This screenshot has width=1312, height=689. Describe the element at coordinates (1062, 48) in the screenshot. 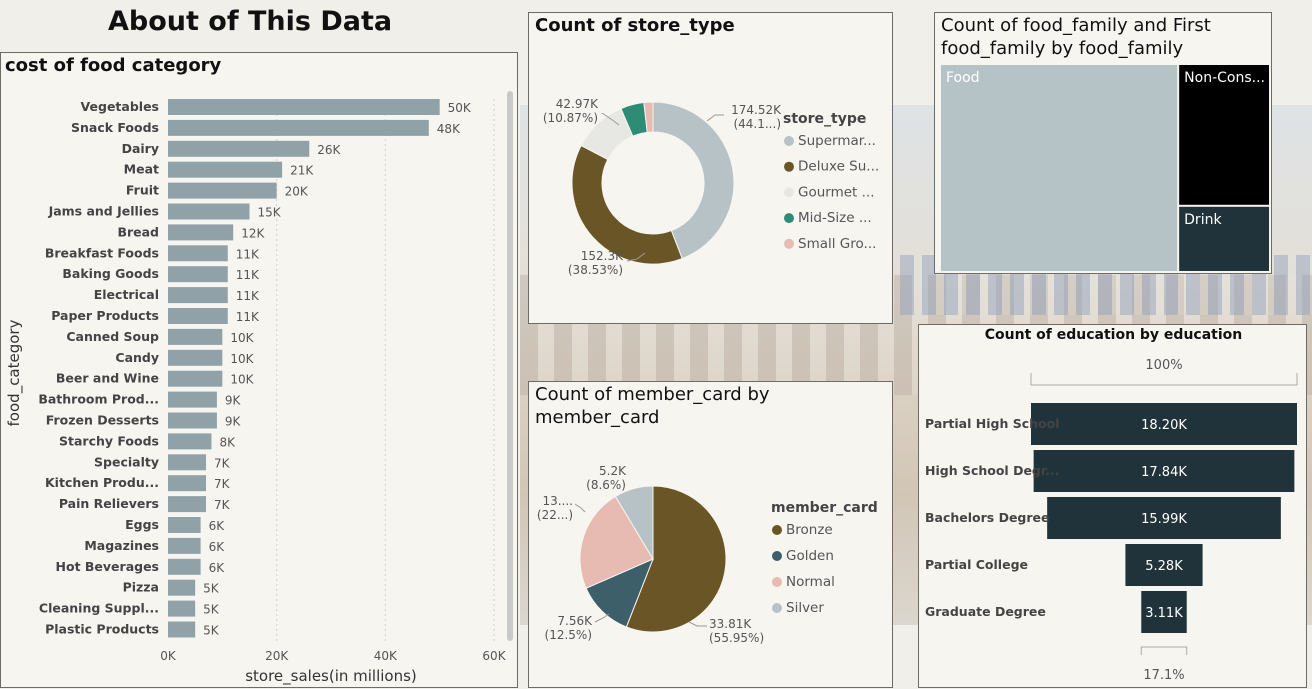

I see `food-family-title-line2: food_family by food_family` at that location.